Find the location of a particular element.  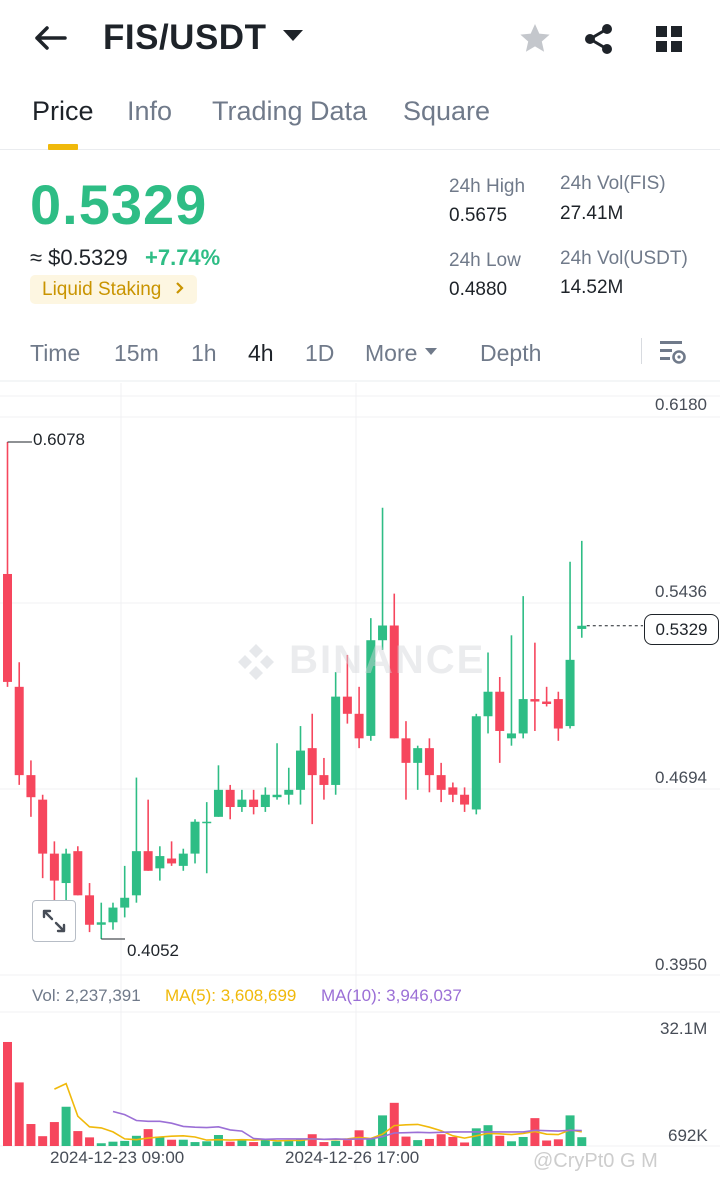

arrow-left-icon is located at coordinates (50, 38).